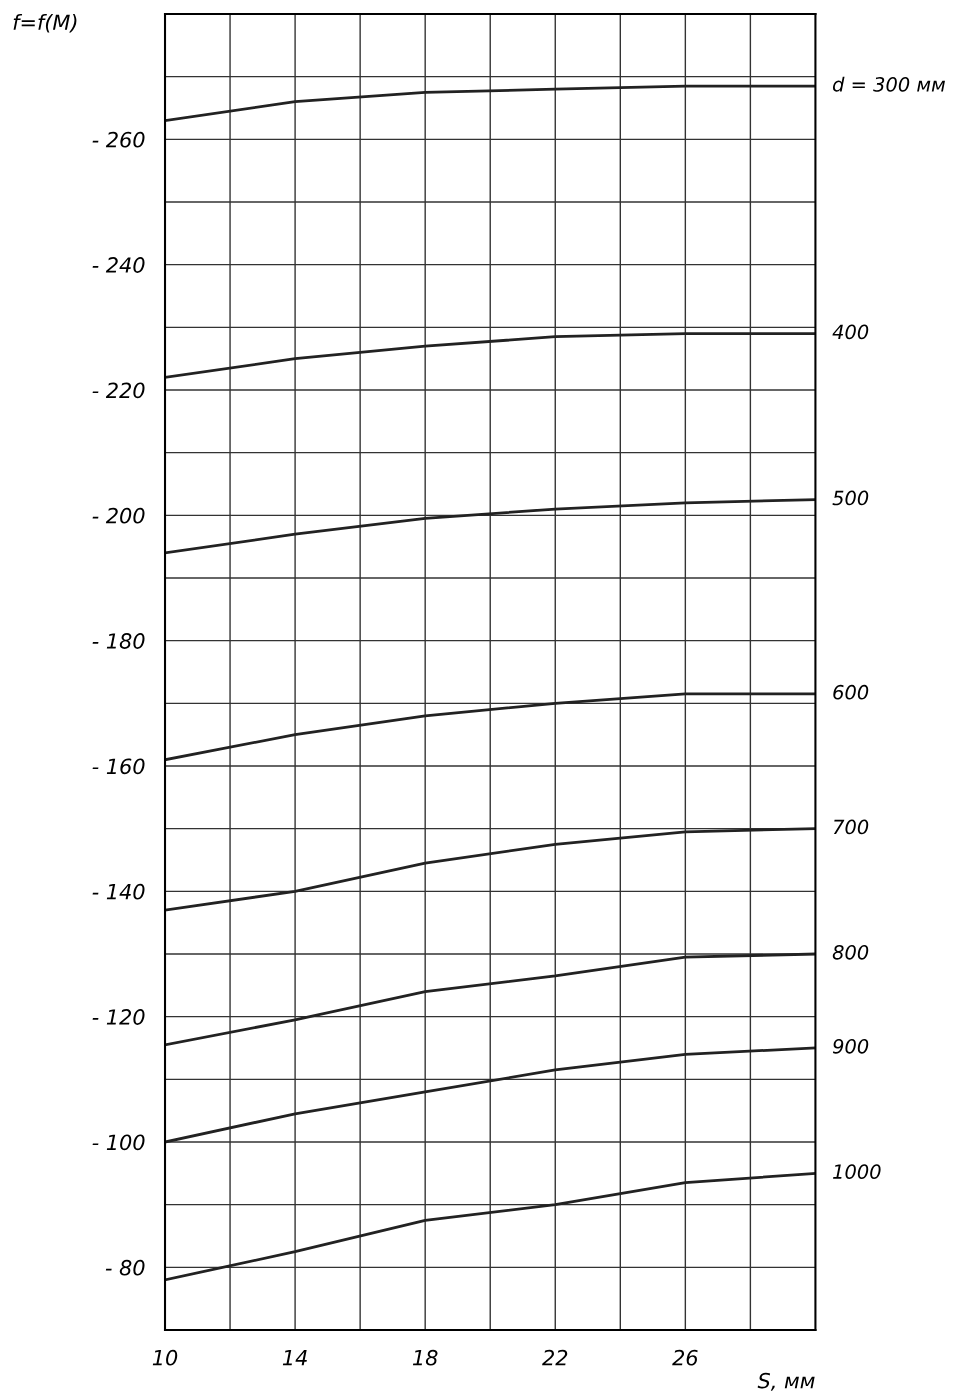 The image size is (965, 1400). Describe the element at coordinates (118, 641) in the screenshot. I see `y-tick-label: - 180` at that location.